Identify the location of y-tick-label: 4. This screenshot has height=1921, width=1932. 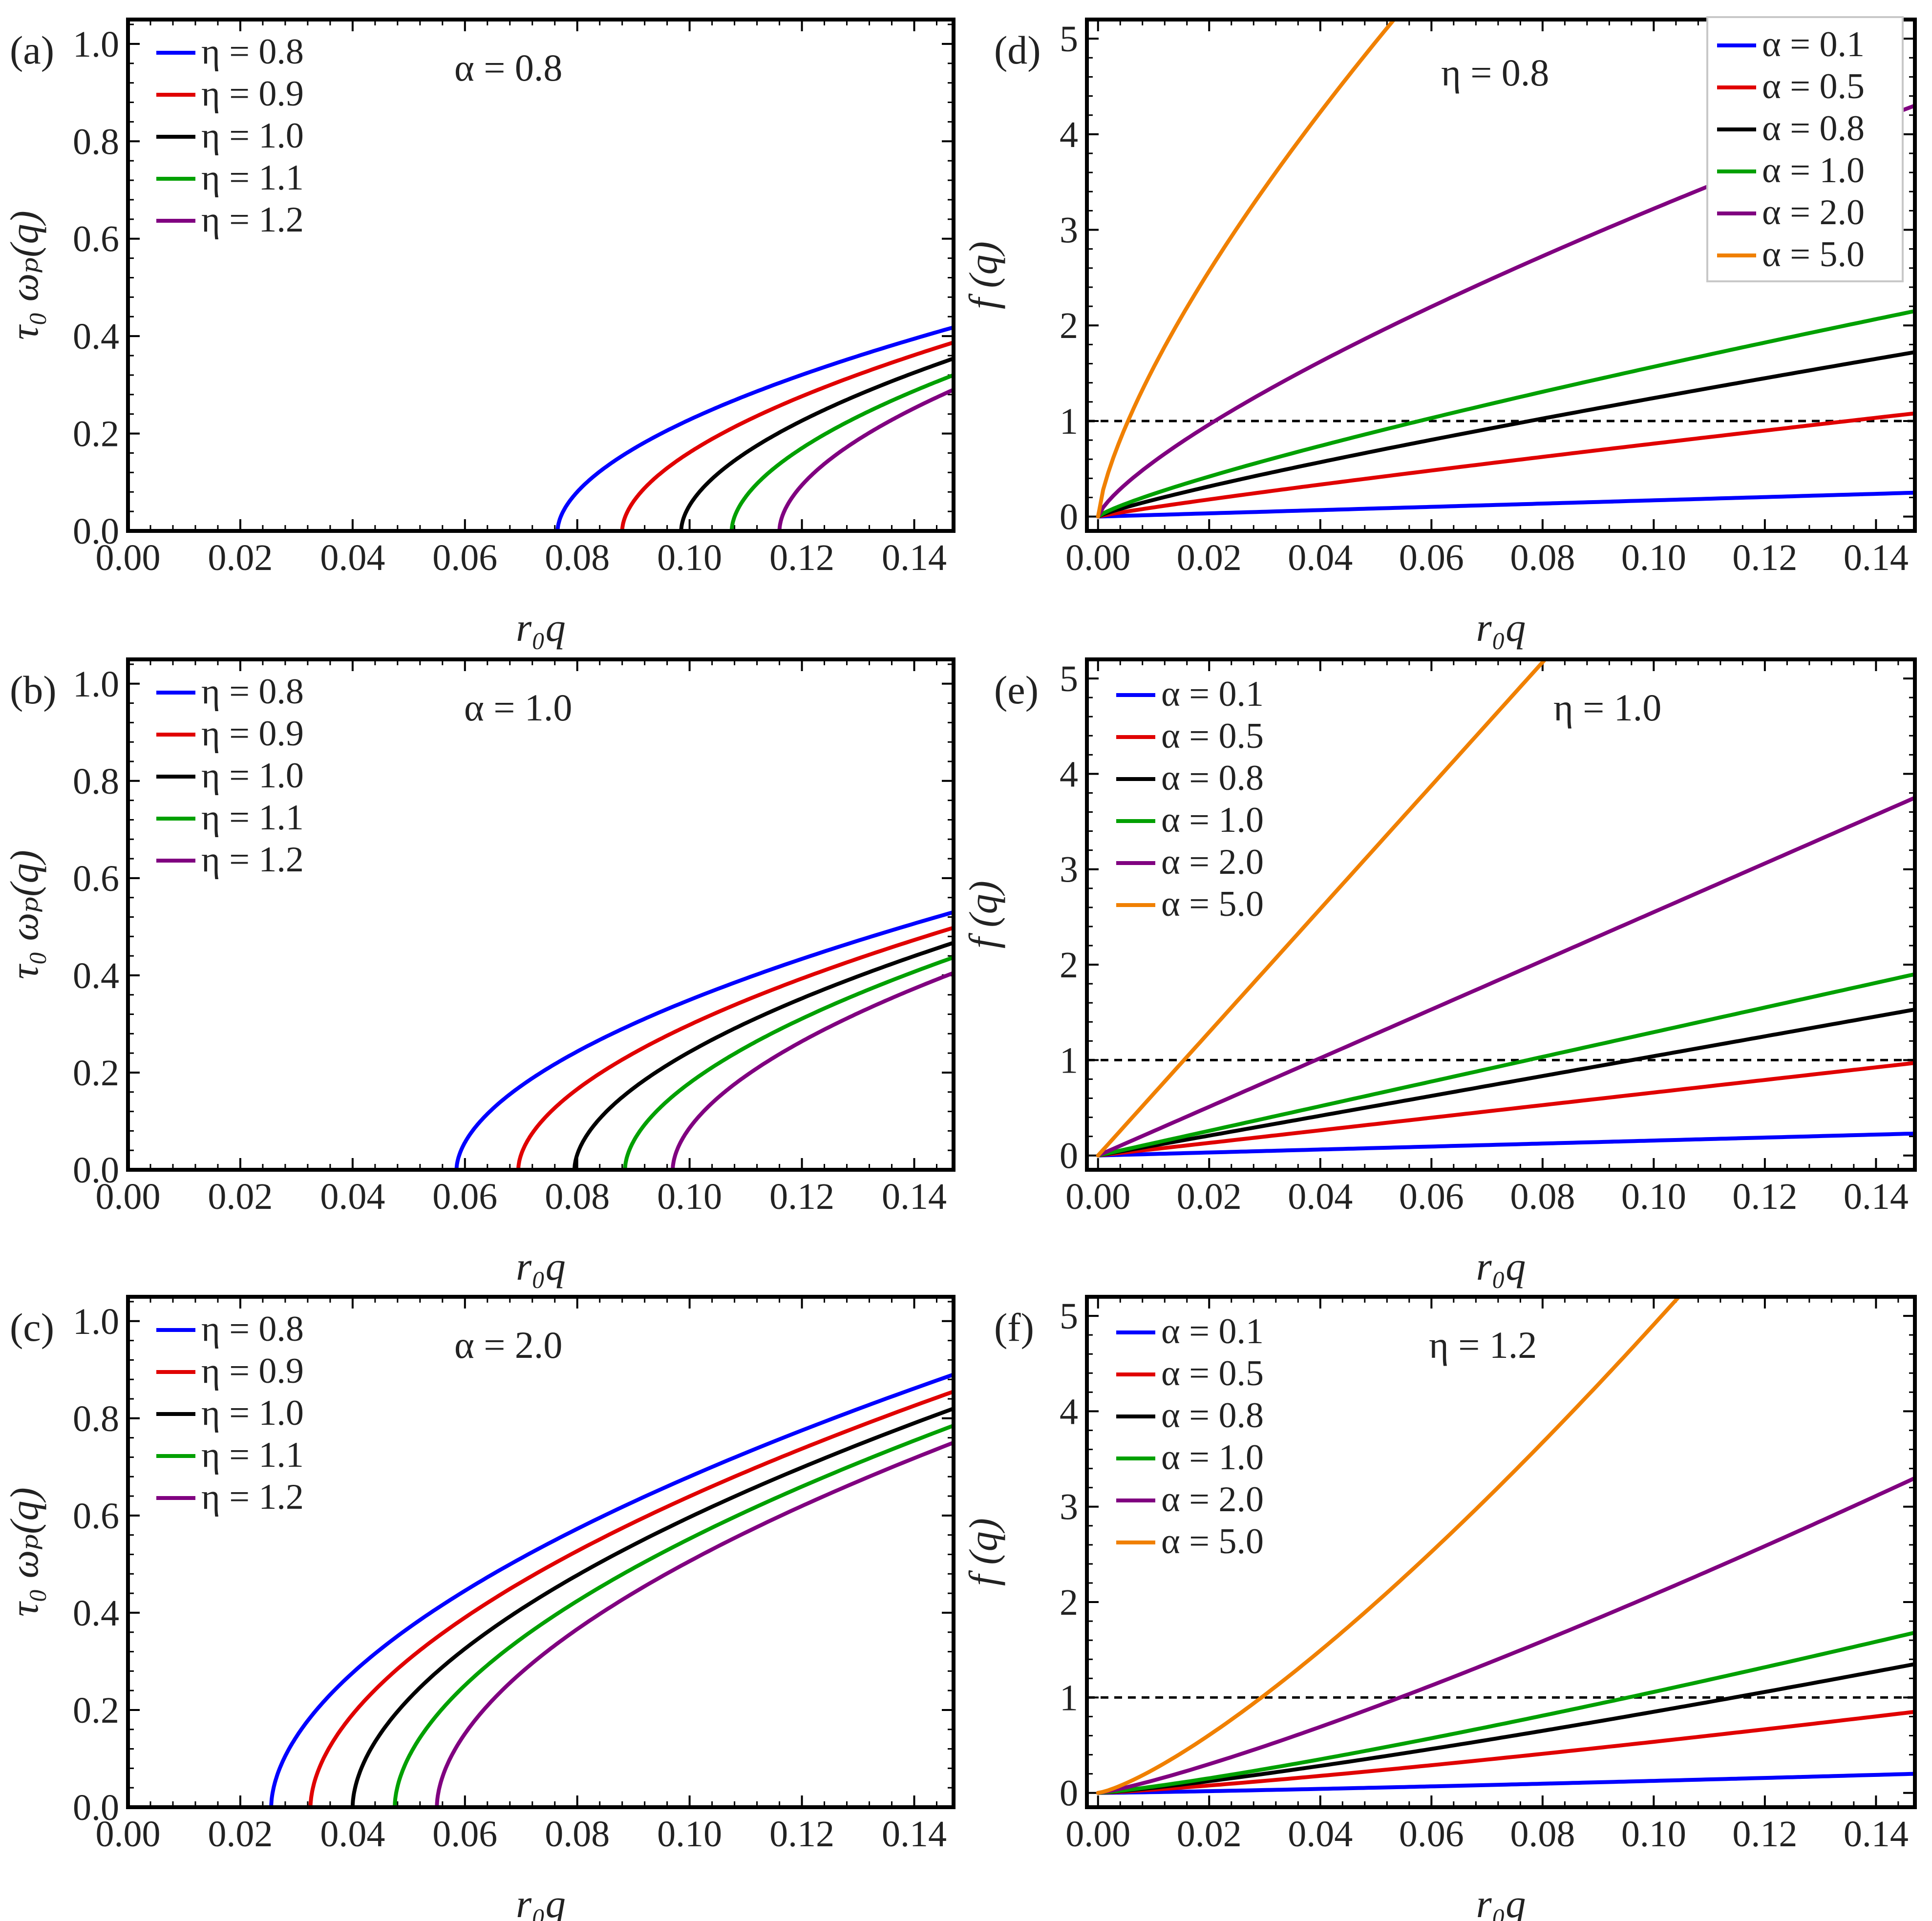
(1069, 1411).